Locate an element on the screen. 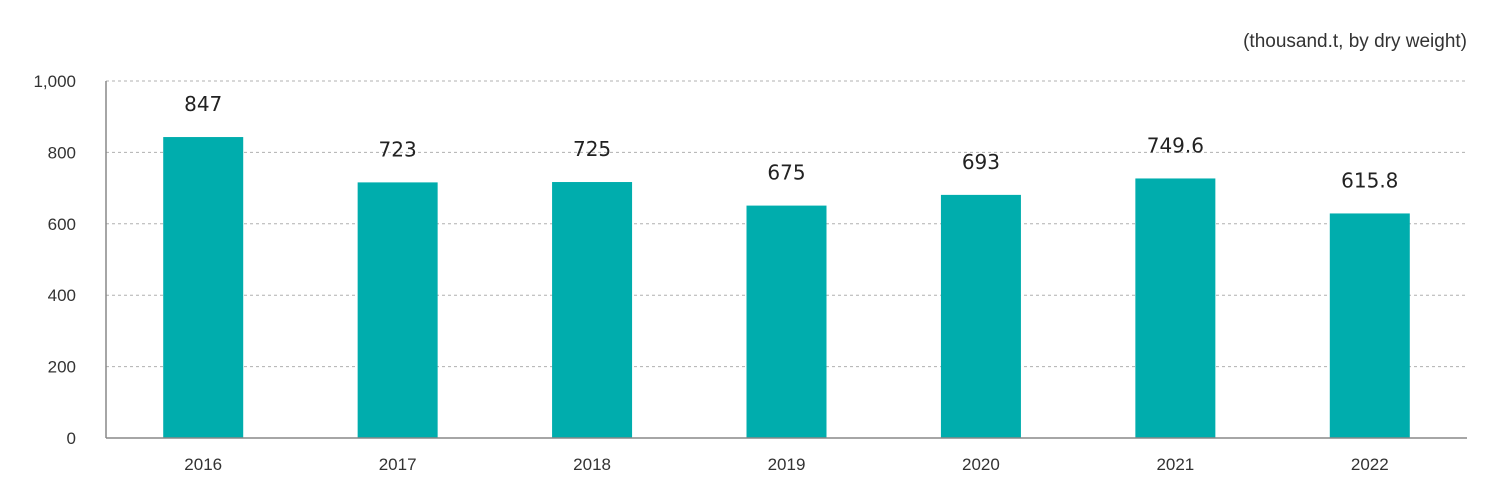 This screenshot has width=1500, height=498. y-tick-label: 1,000 is located at coordinates (54, 81).